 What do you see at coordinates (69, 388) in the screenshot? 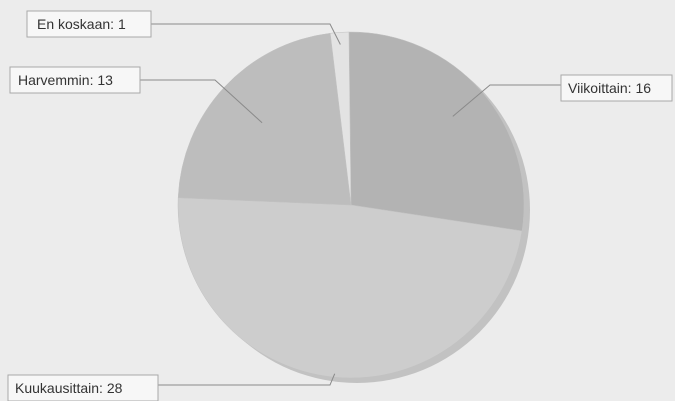
I see `label-kuukausittain-text: Kuukausittain: 28` at bounding box center [69, 388].